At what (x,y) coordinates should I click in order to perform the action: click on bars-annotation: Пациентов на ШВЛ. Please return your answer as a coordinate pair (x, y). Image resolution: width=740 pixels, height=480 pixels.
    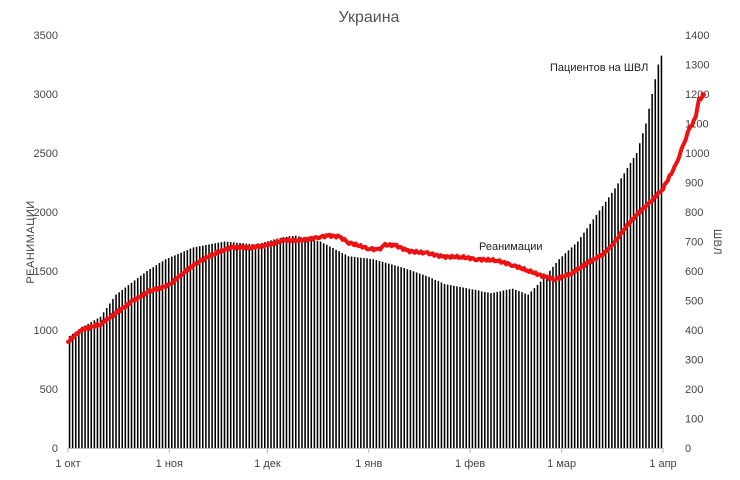
    Looking at the image, I should click on (599, 68).